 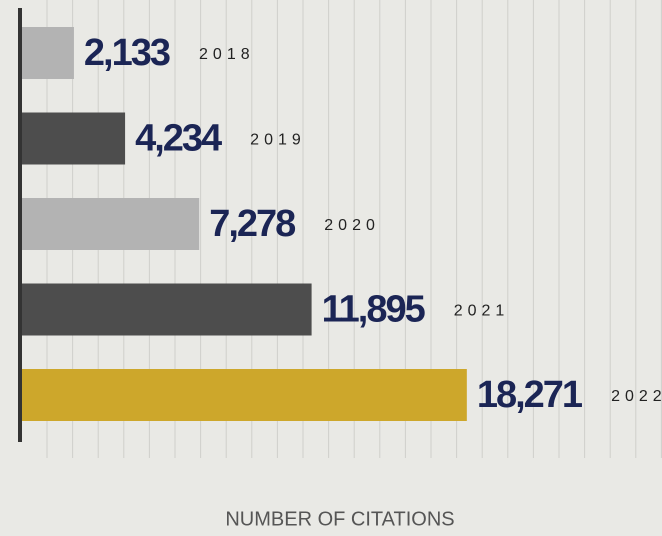 I want to click on value-label: 2,133, so click(x=127, y=53).